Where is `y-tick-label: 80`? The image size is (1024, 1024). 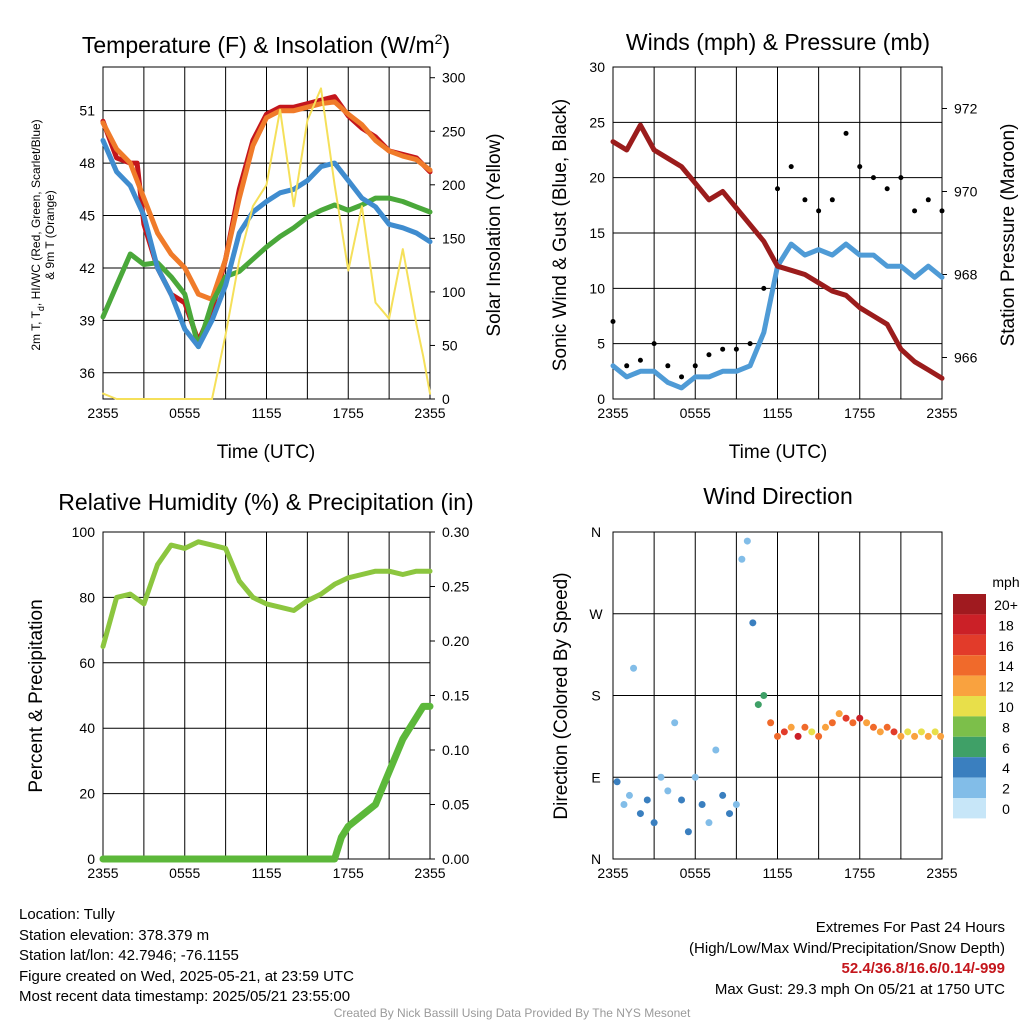 y-tick-label: 80 is located at coordinates (87, 597).